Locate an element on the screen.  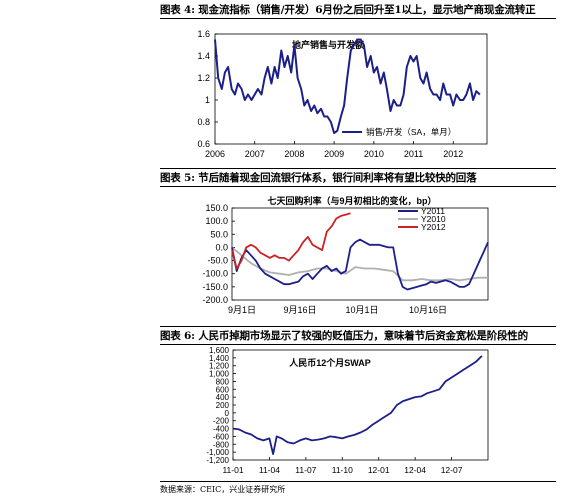
y-tick-label: 1.4 is located at coordinates (203, 56).